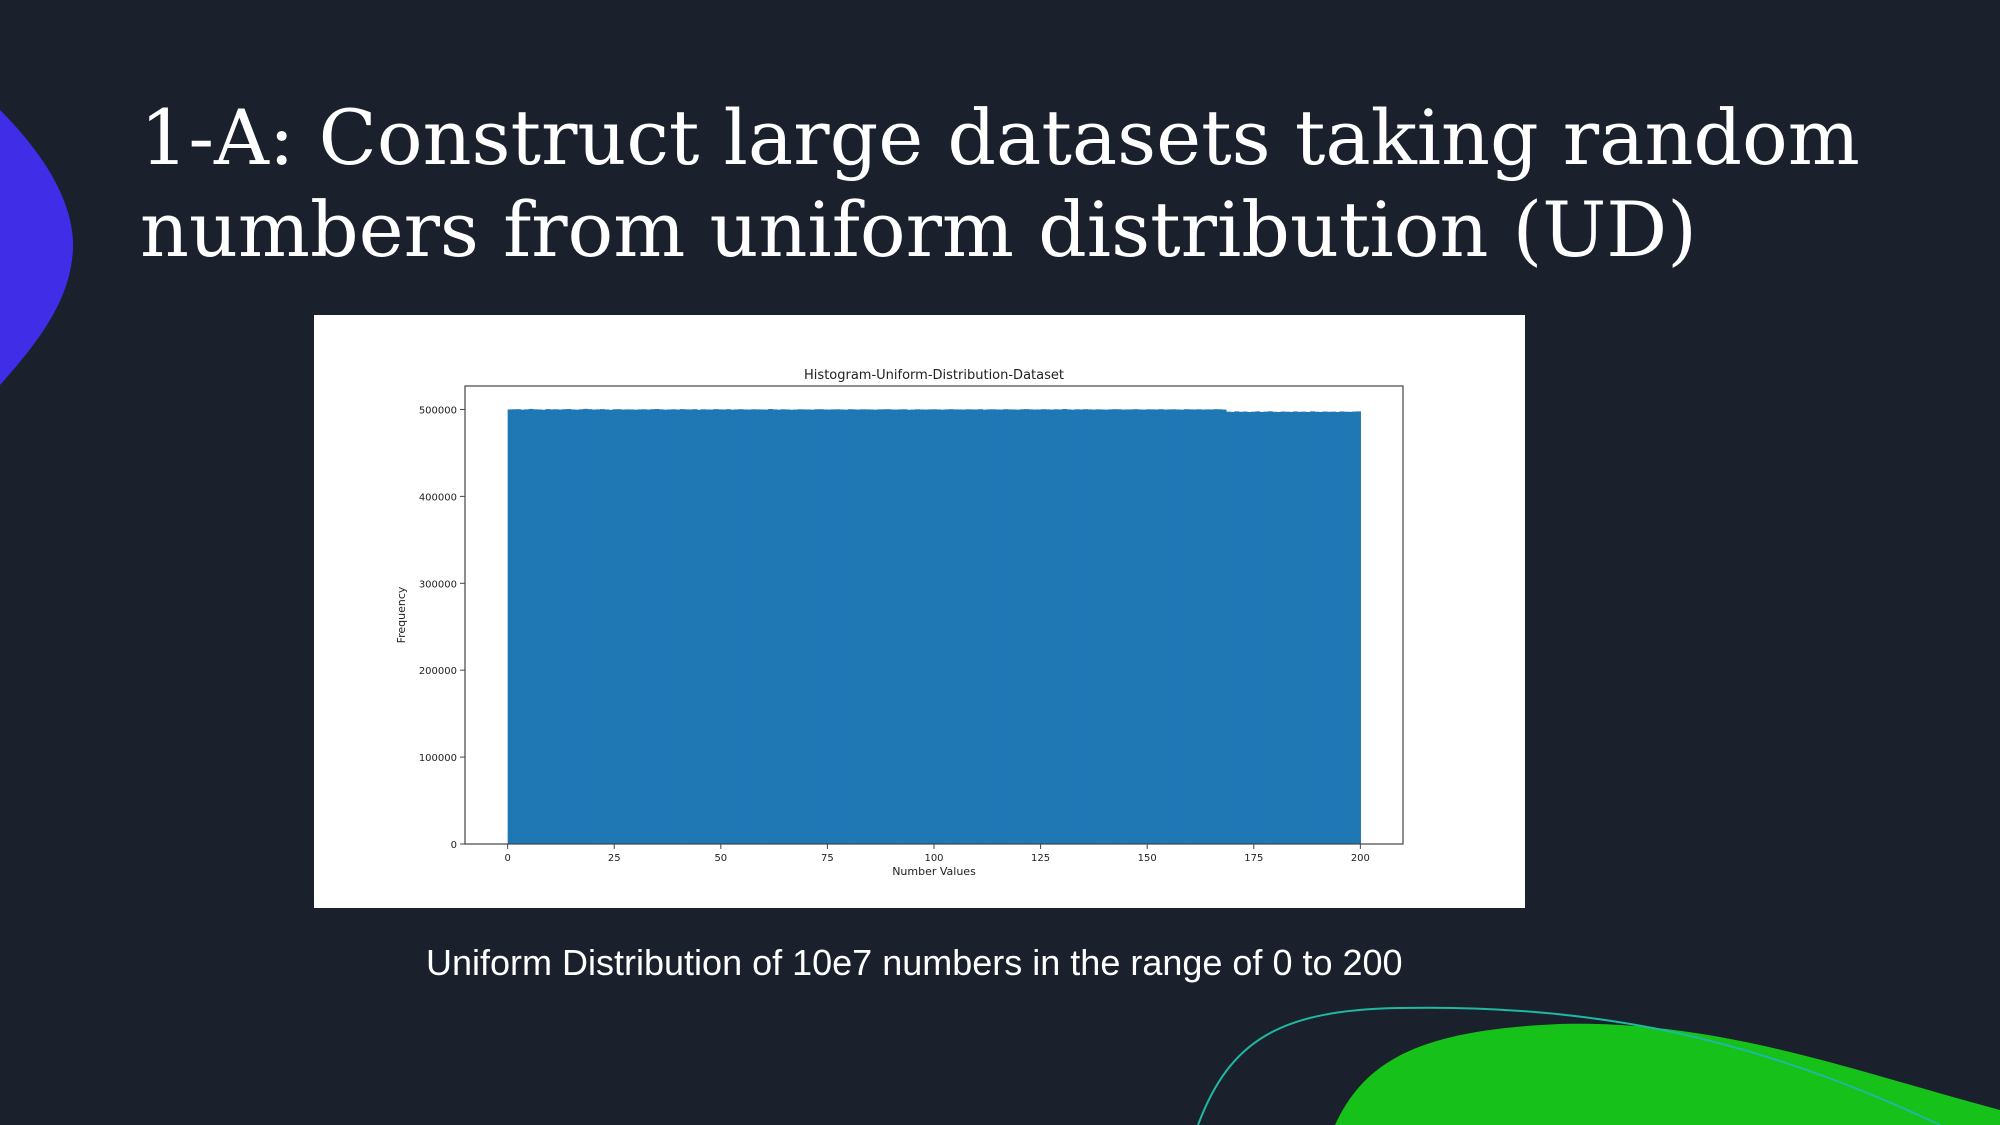 The image size is (2000, 1125). What do you see at coordinates (438, 497) in the screenshot?
I see `y-tick-label: 400000` at bounding box center [438, 497].